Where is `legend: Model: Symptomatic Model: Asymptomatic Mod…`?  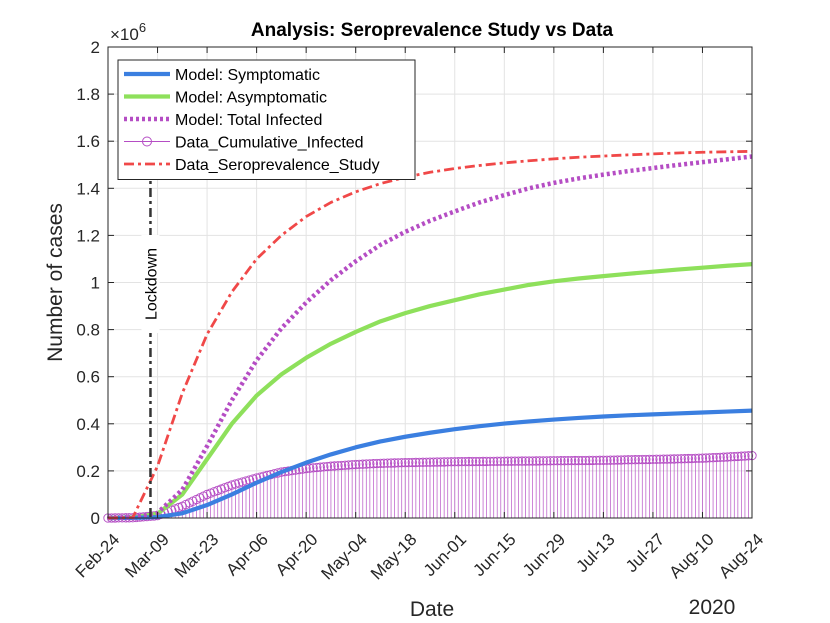
legend: Model: Symptomatic Model: Asymptomatic Mod… is located at coordinates (266, 119).